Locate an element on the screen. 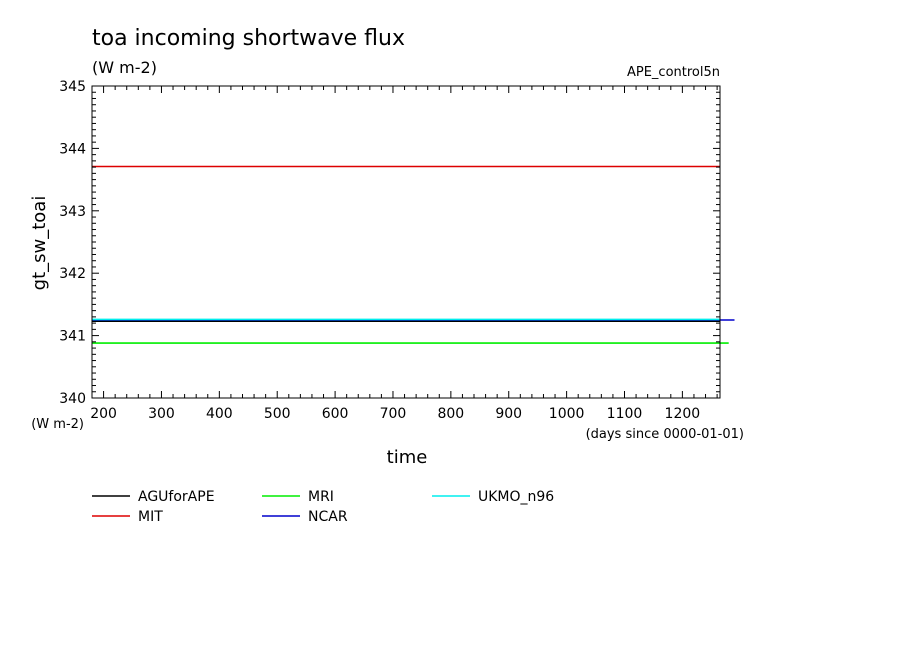 Image resolution: width=904 pixels, height=654 pixels. x-tick-label: 1200 is located at coordinates (683, 414).